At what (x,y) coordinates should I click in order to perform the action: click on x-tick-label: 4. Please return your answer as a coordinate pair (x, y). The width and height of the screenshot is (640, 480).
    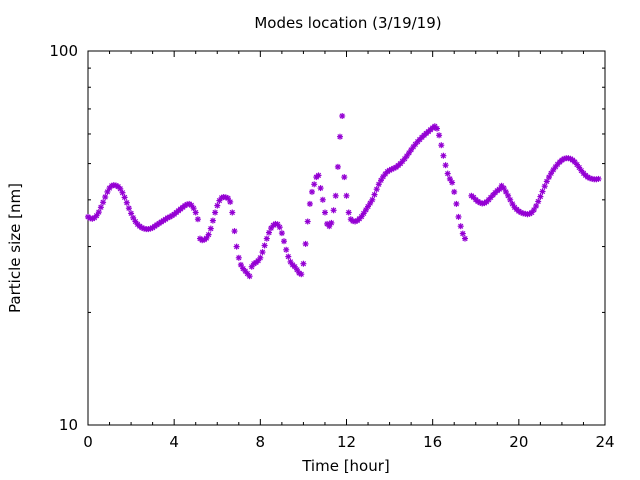
    Looking at the image, I should click on (174, 442).